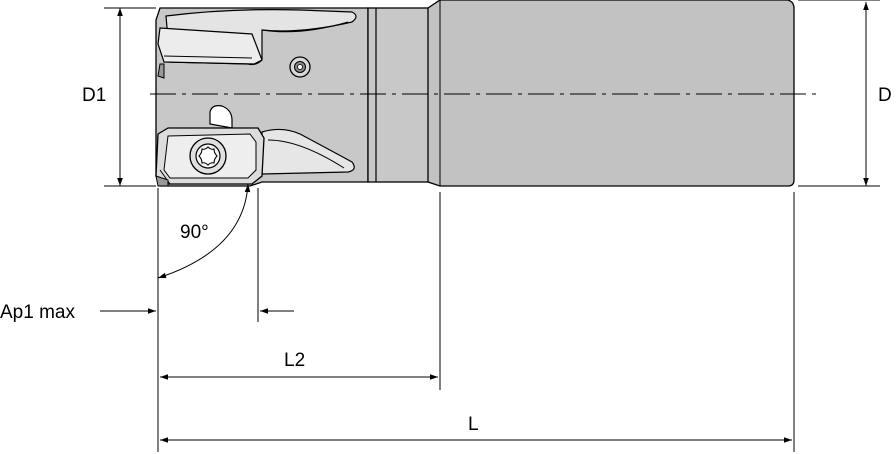 The image size is (896, 454). I want to click on ap1-dimension: Ap1 max, so click(147, 312).